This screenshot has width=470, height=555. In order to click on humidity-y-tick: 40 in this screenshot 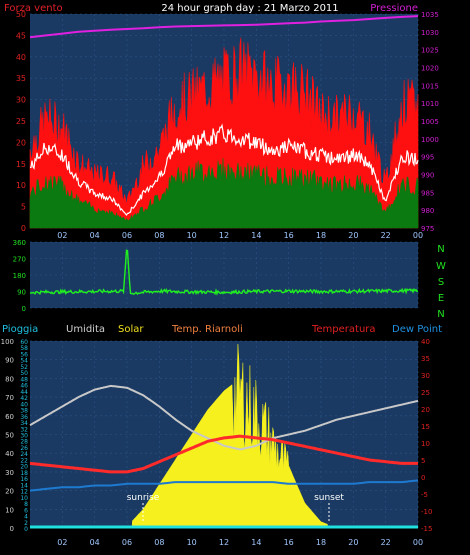, I will do `click(9, 454)`.